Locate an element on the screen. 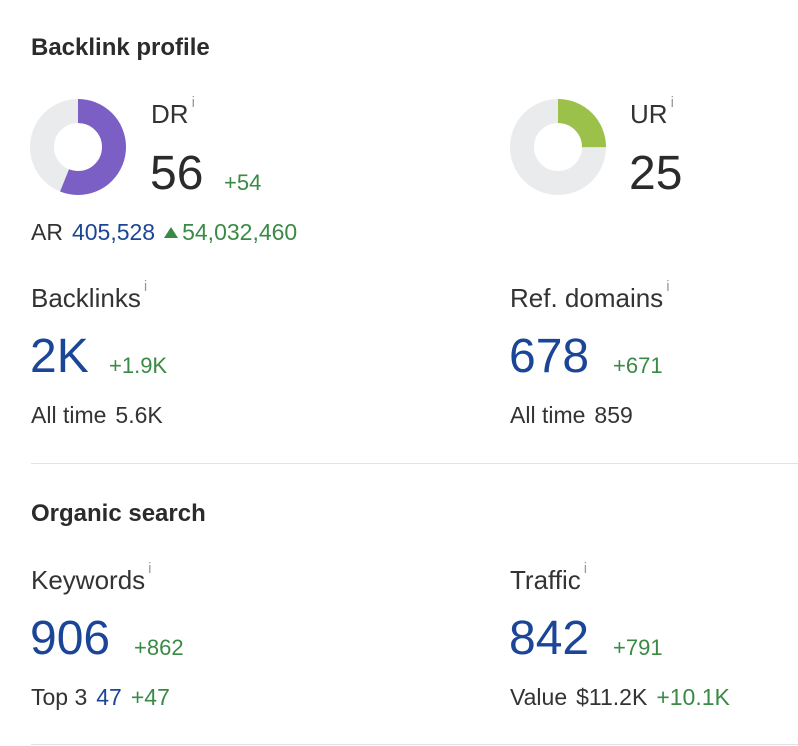 The width and height of the screenshot is (798, 746). keywords-top3-row: Top 3 47 +47 is located at coordinates (100, 697).